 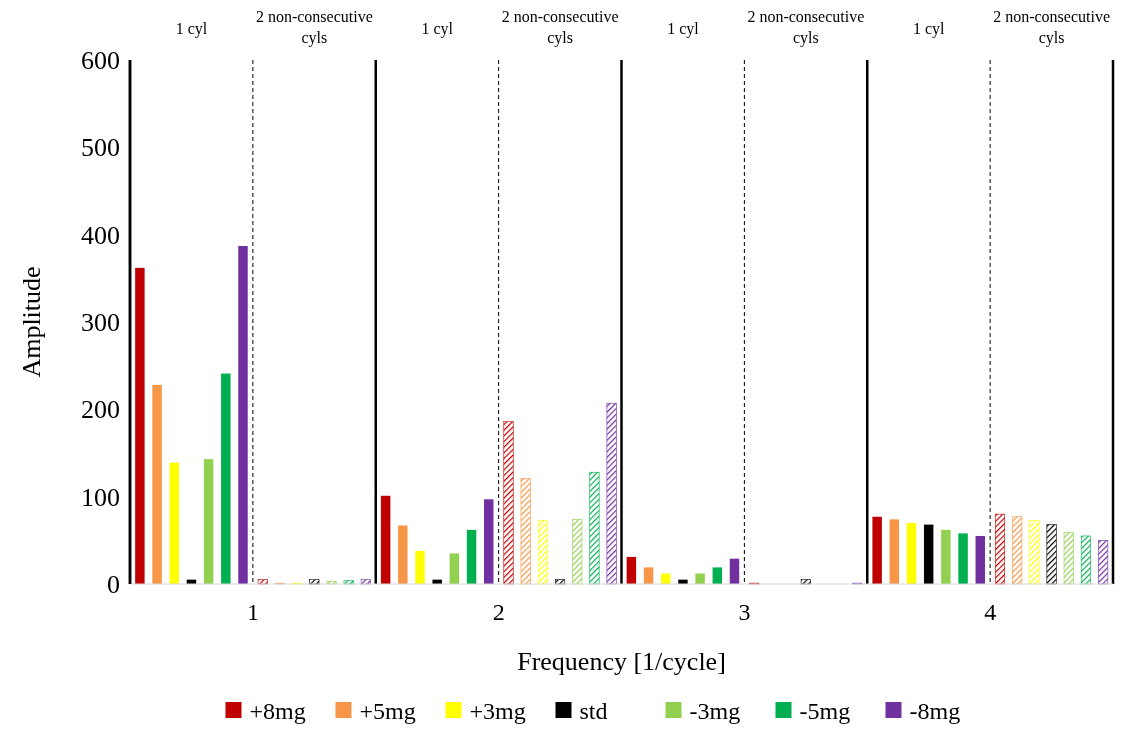 I want to click on y-tick-label: 200, so click(x=100, y=410).